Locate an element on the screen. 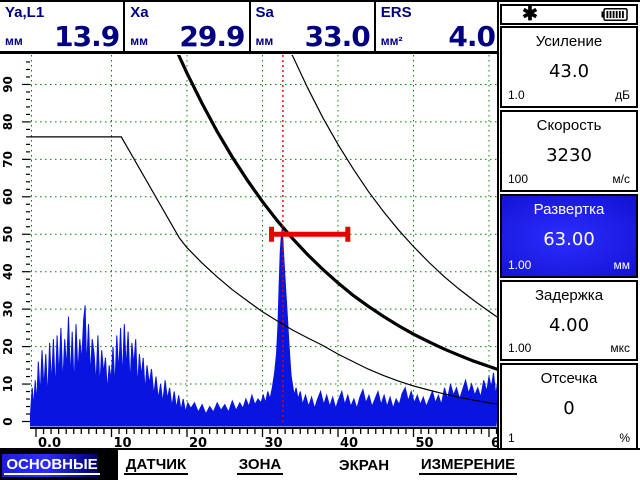 The height and width of the screenshot is (480, 640). param-unit: % is located at coordinates (624, 438).